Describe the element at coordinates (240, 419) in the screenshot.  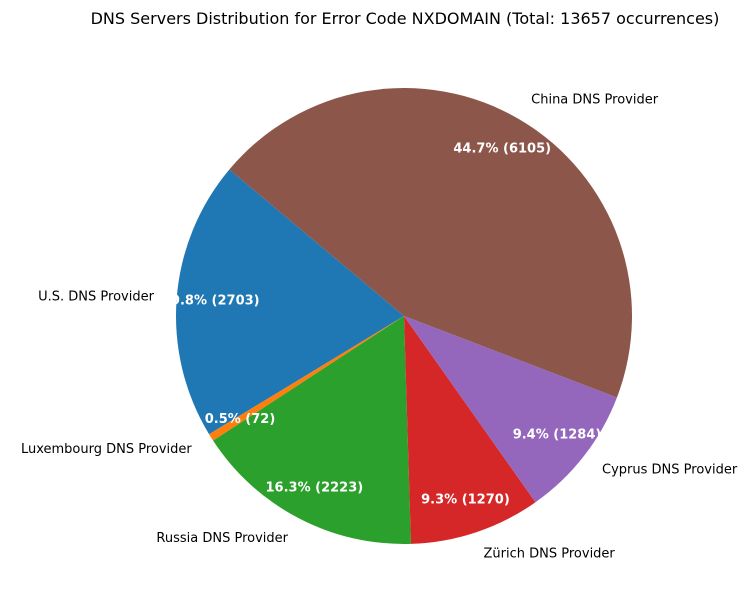
I see `percent-label-luxembourg-dns-provider: 0.5% (72)` at that location.